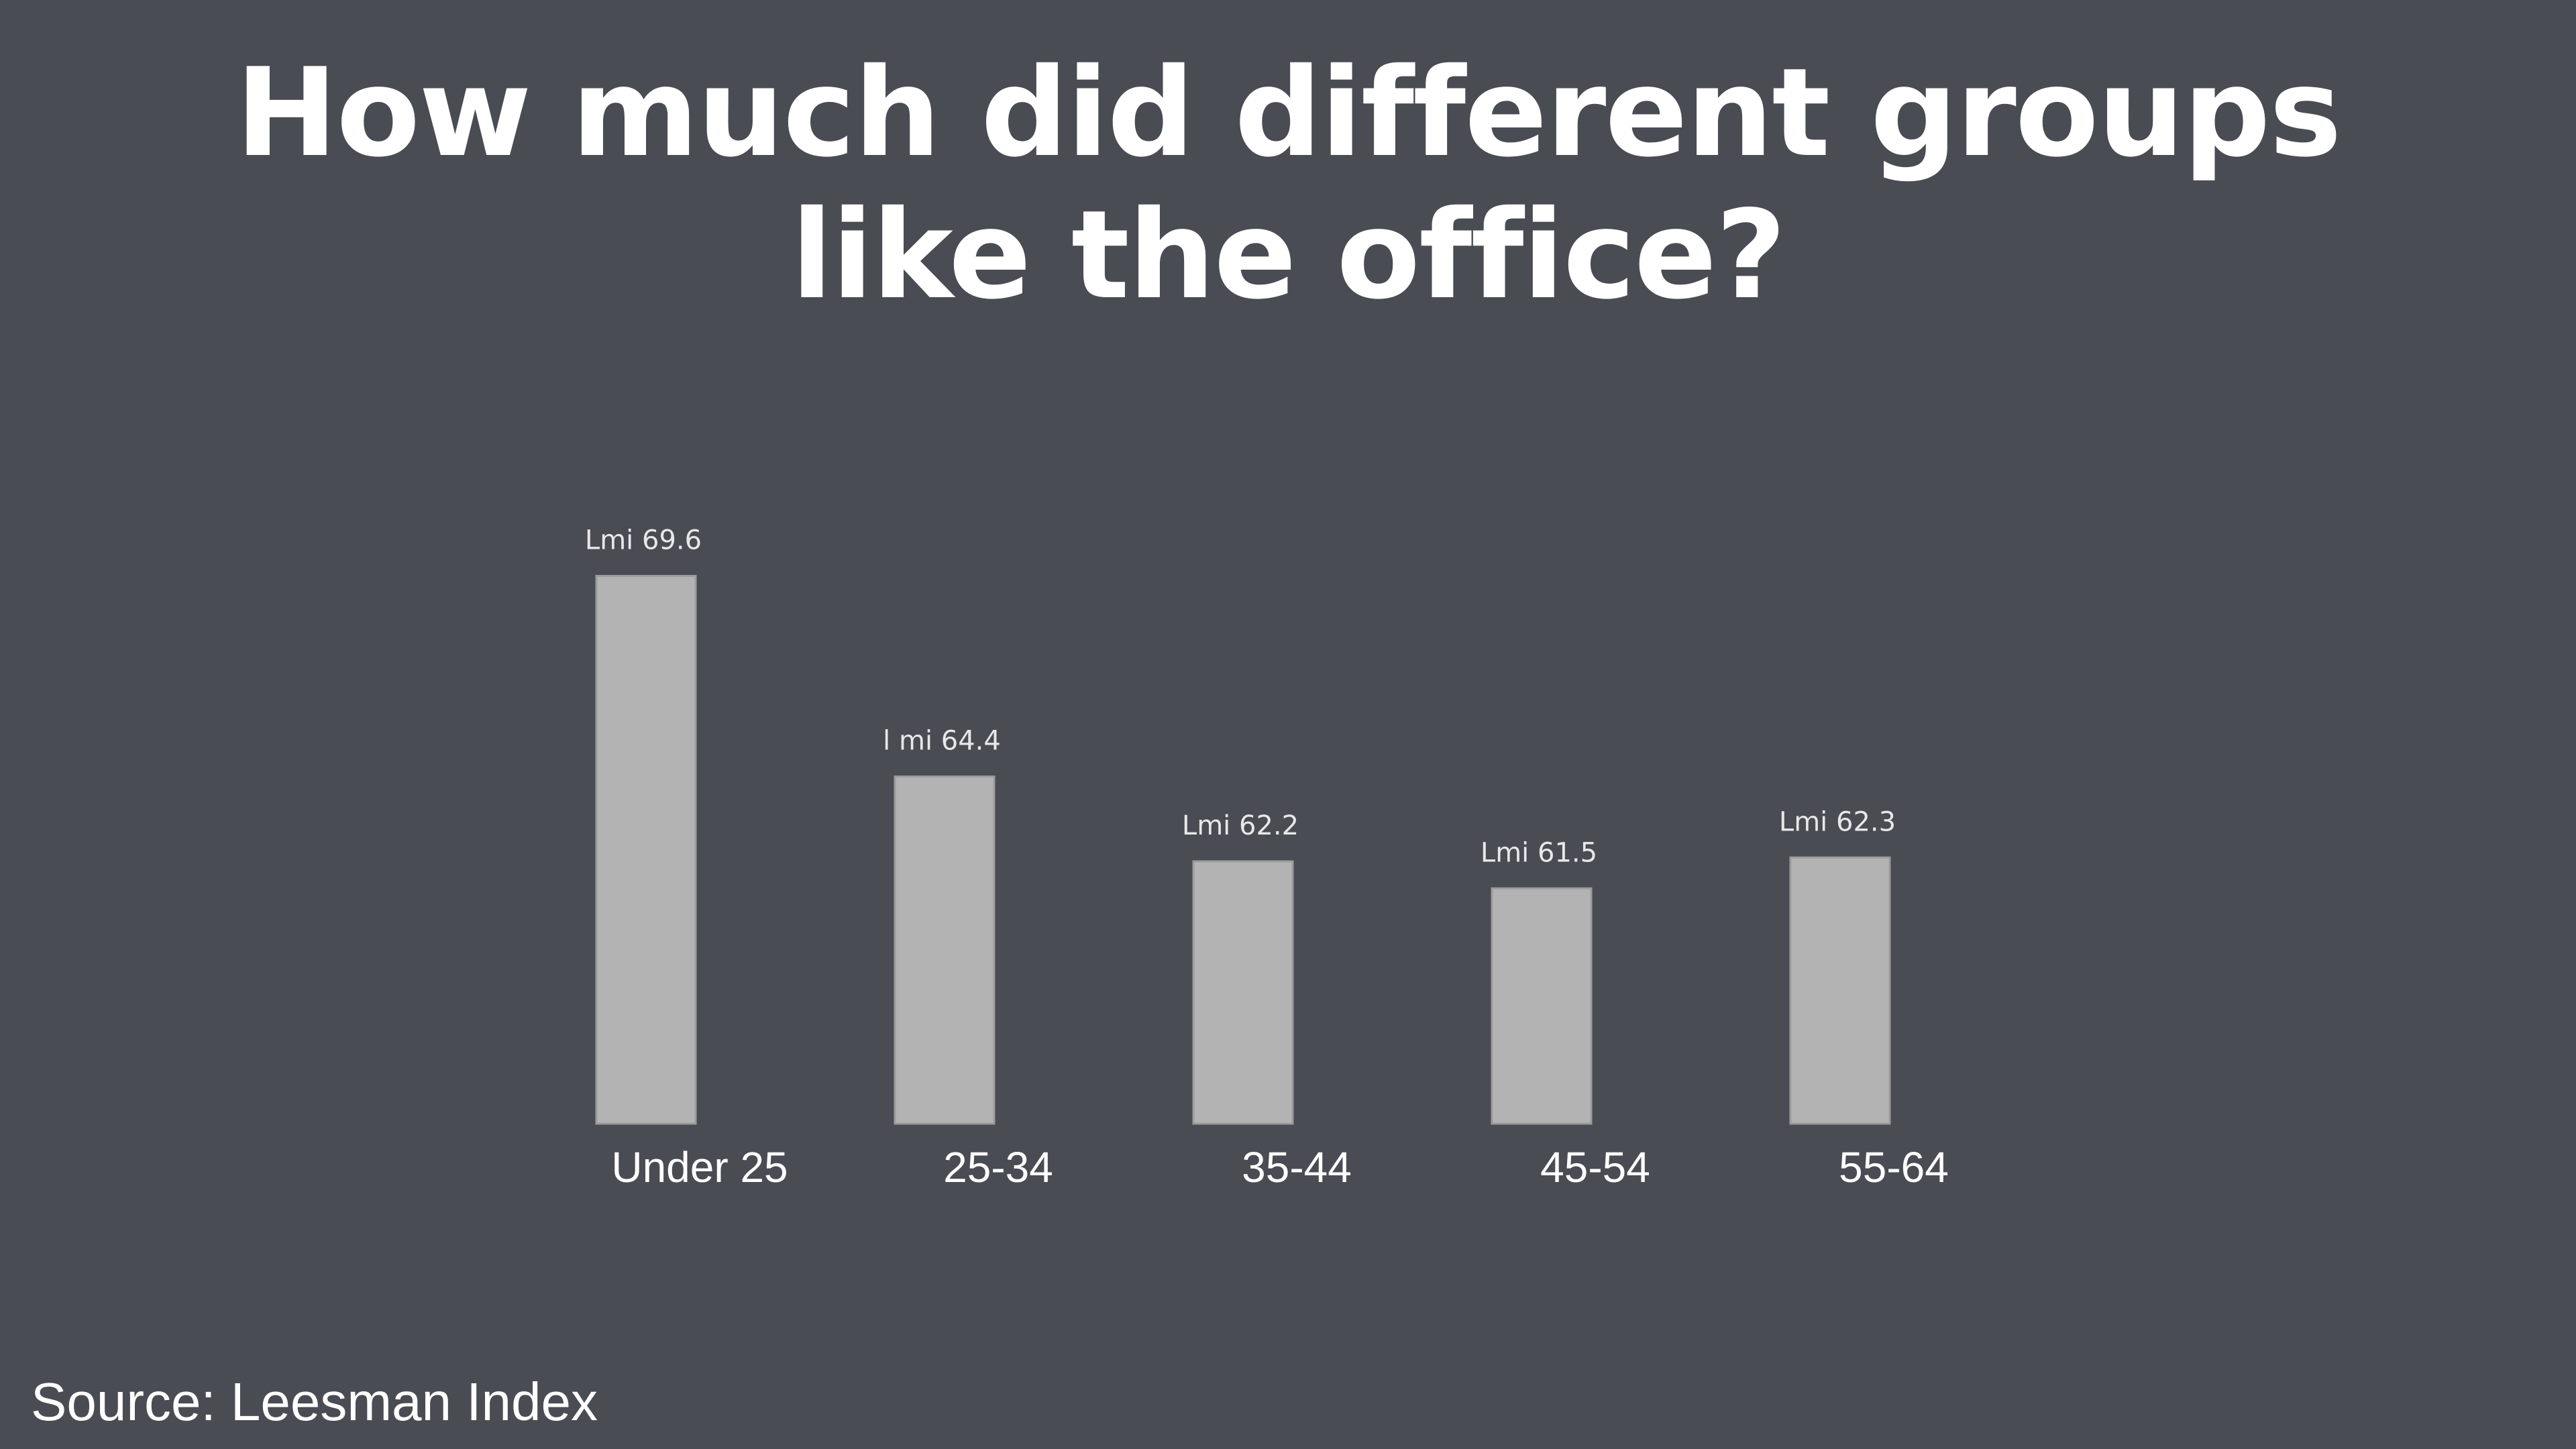  I want to click on category-label-5: 55-64, so click(1894, 1167).